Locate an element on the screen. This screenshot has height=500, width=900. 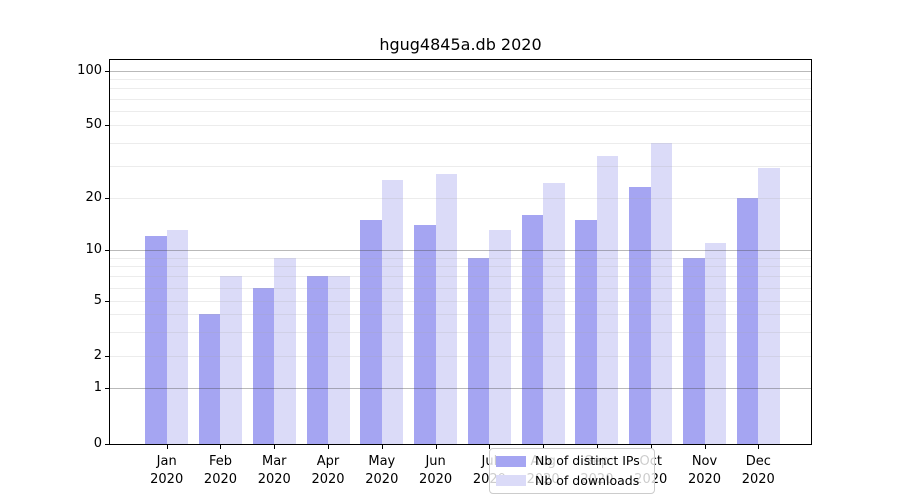
x-tick-mark-mar is located at coordinates (275, 447).